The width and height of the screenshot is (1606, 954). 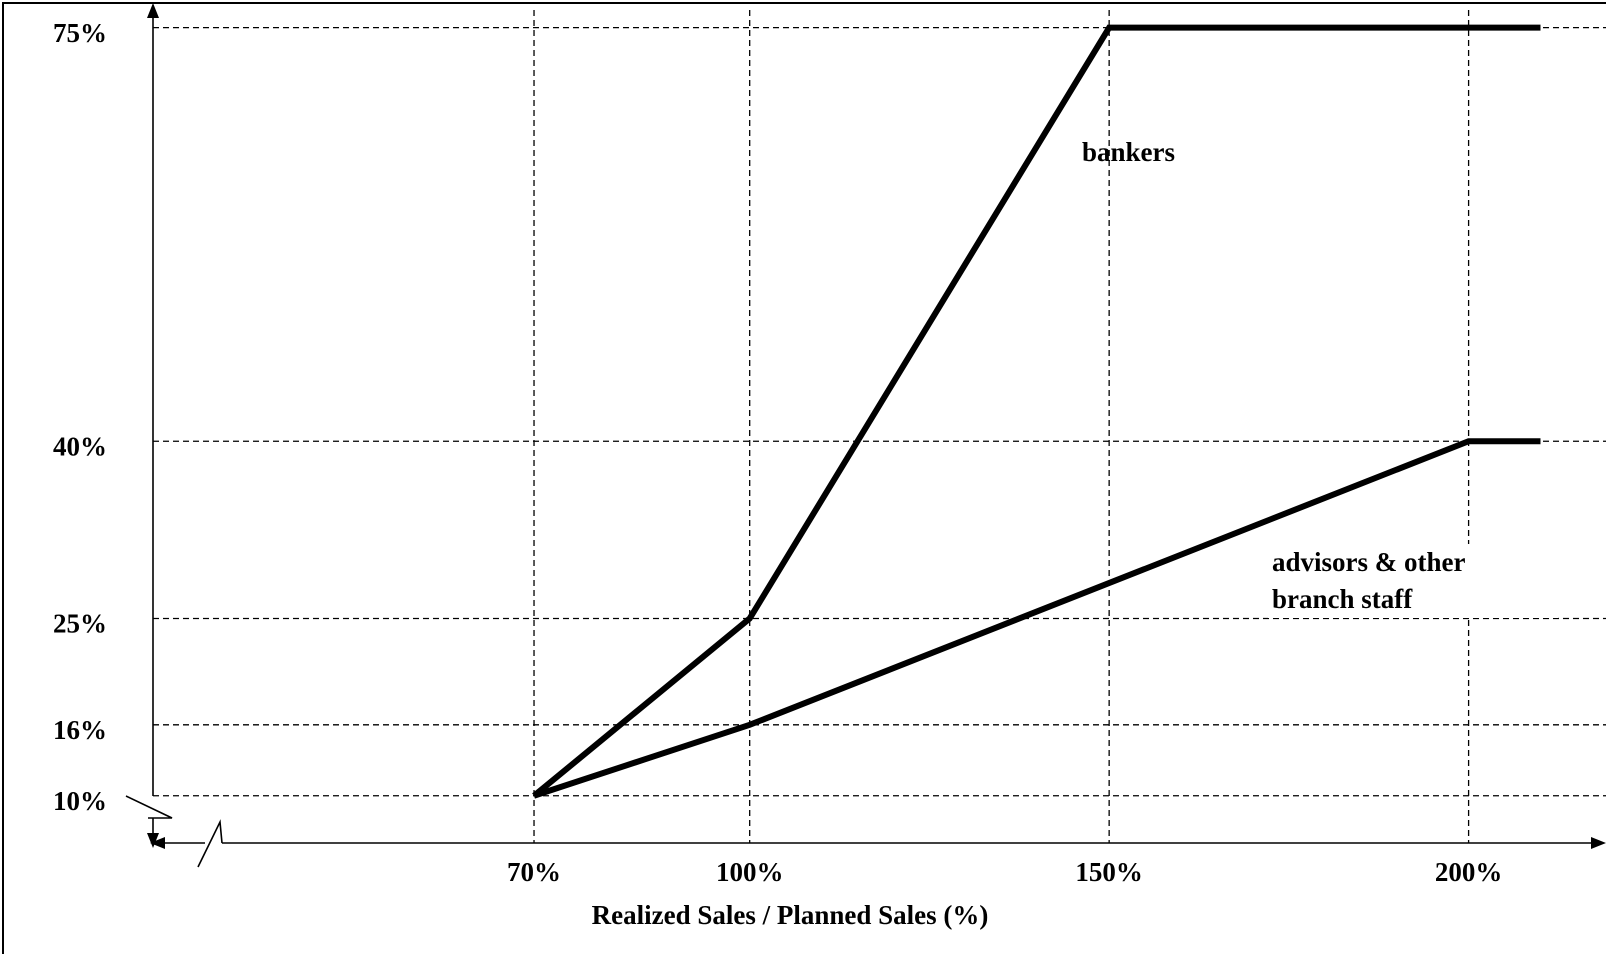 What do you see at coordinates (1413, 581) in the screenshot?
I see `series-label: advisors & other branch staff` at bounding box center [1413, 581].